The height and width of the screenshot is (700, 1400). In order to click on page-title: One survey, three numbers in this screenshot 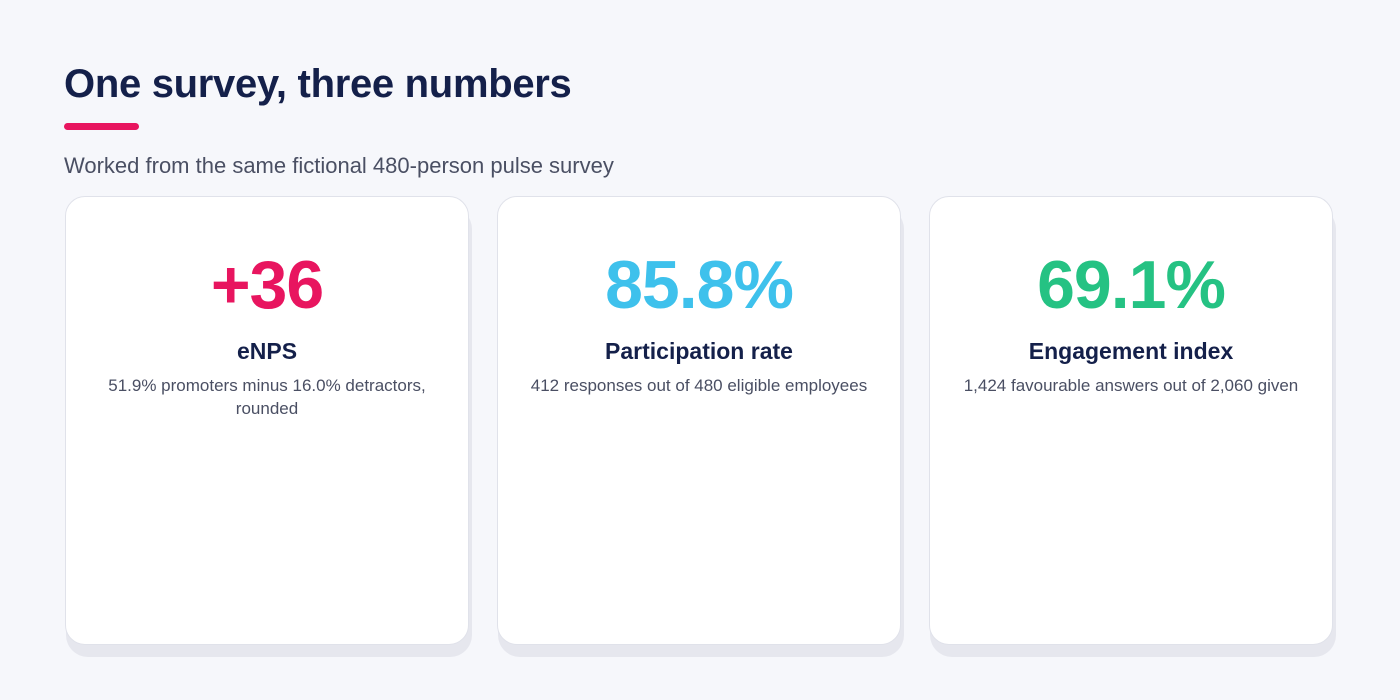, I will do `click(318, 84)`.